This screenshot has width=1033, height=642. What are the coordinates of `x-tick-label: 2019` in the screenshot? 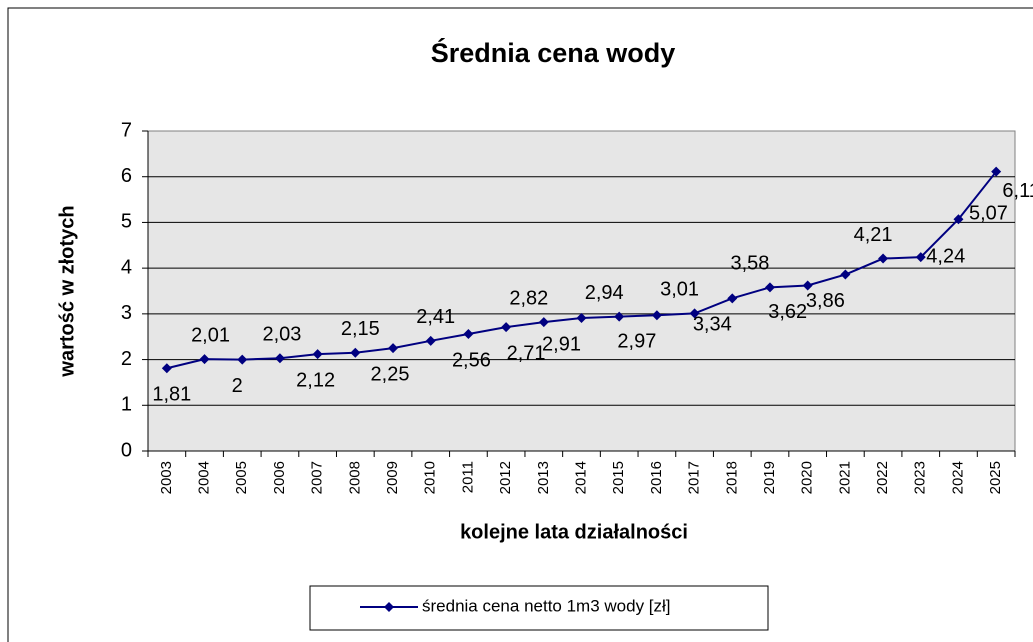 It's located at (769, 477).